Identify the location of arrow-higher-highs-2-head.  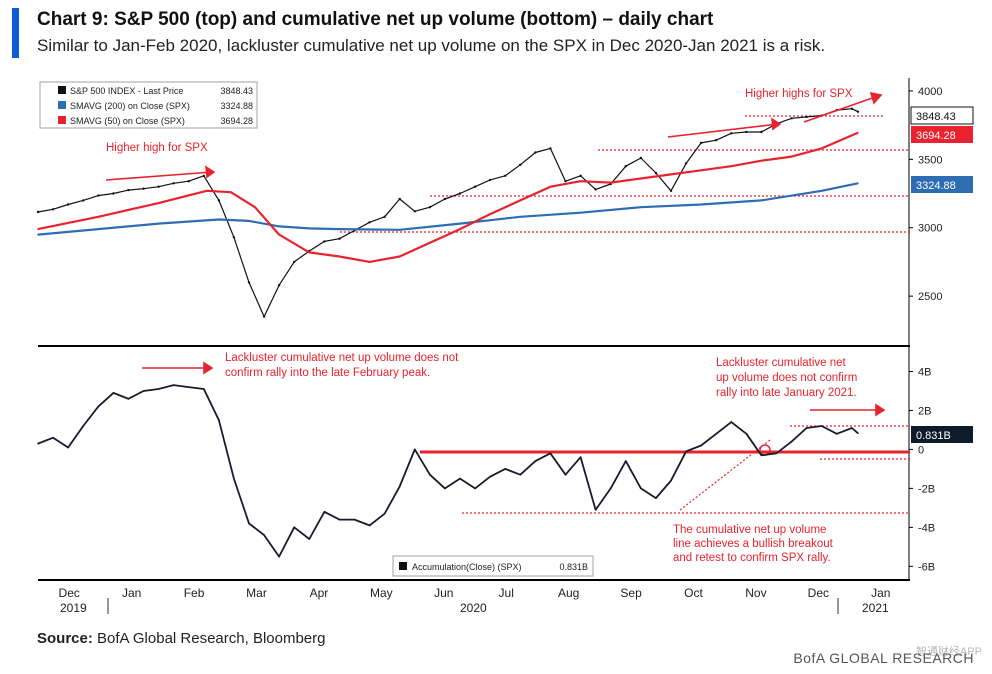
(876, 98).